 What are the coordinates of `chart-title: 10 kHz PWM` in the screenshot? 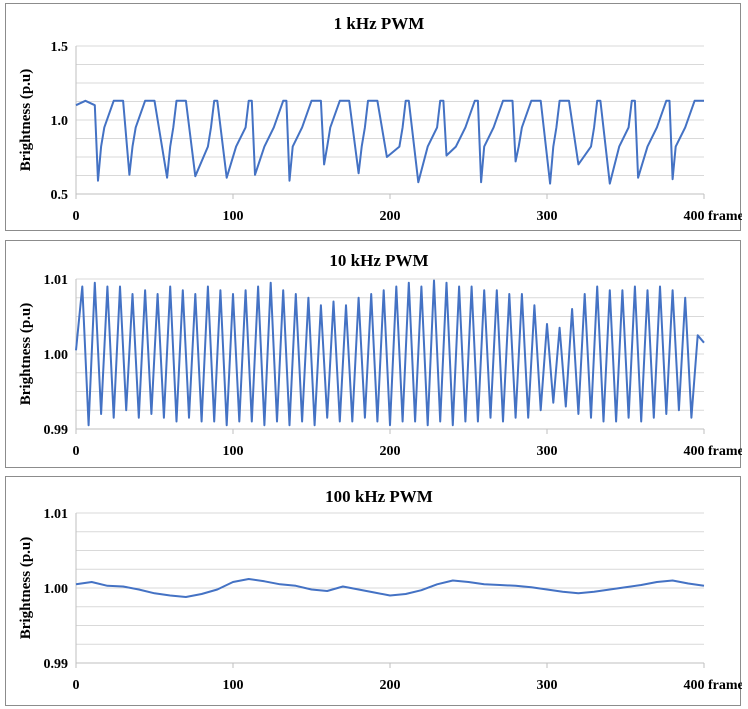 It's located at (378, 260).